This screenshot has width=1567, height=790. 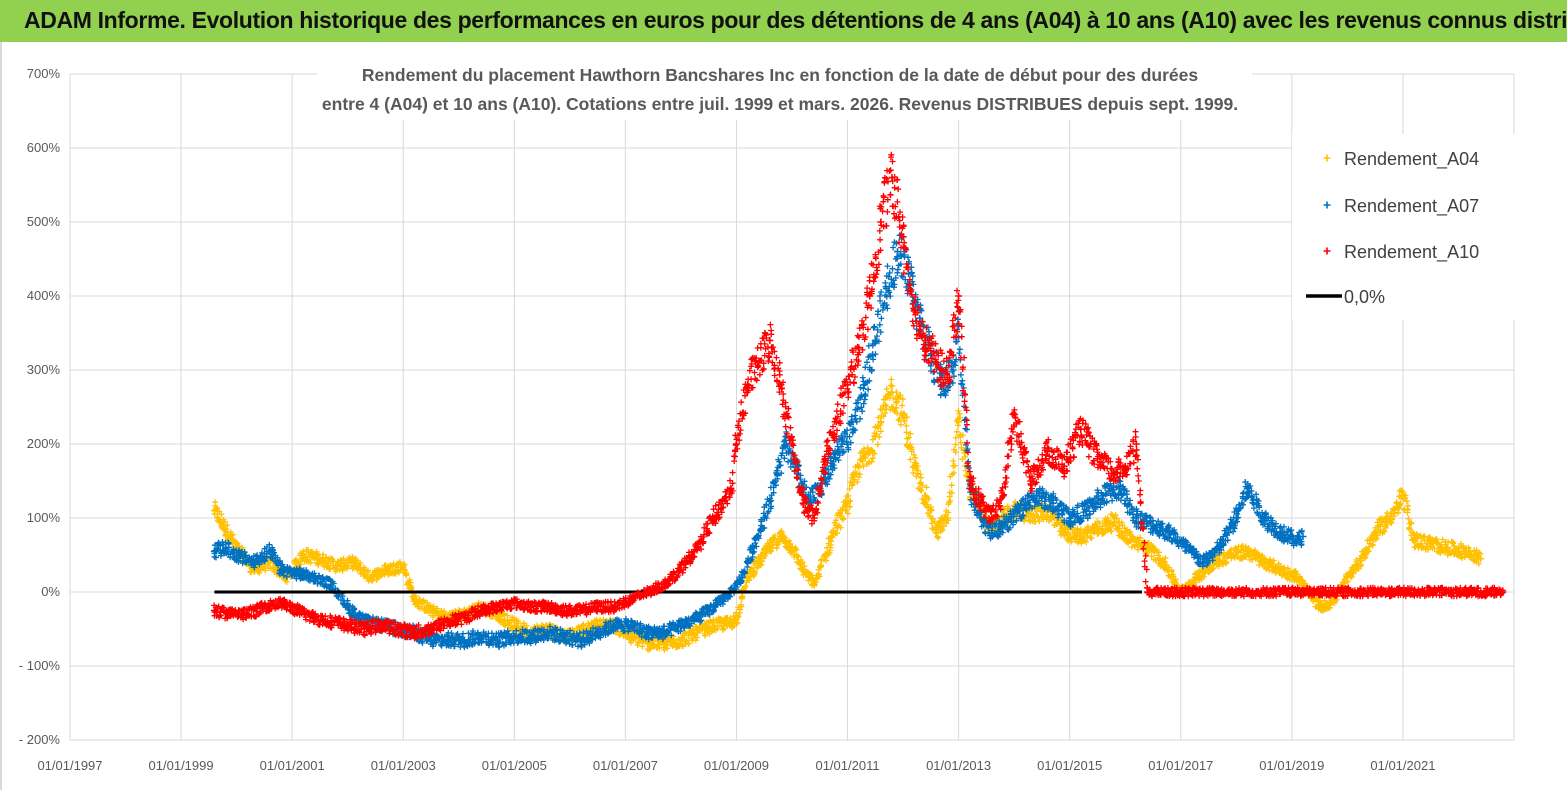 I want to click on x-tick-label: 01/01/2005, so click(x=514, y=765).